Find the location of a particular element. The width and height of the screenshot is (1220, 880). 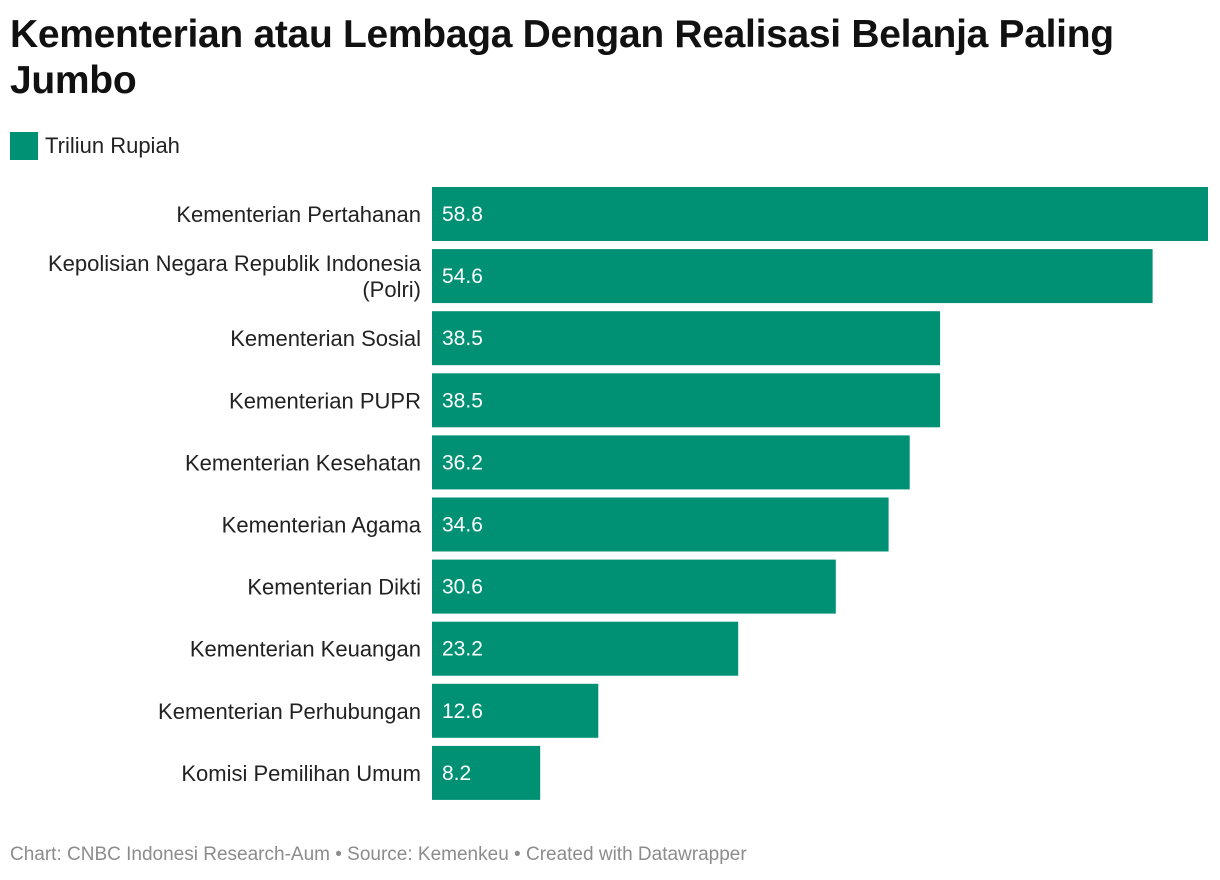

category-label-3: Kementerian PUPR is located at coordinates (325, 400).